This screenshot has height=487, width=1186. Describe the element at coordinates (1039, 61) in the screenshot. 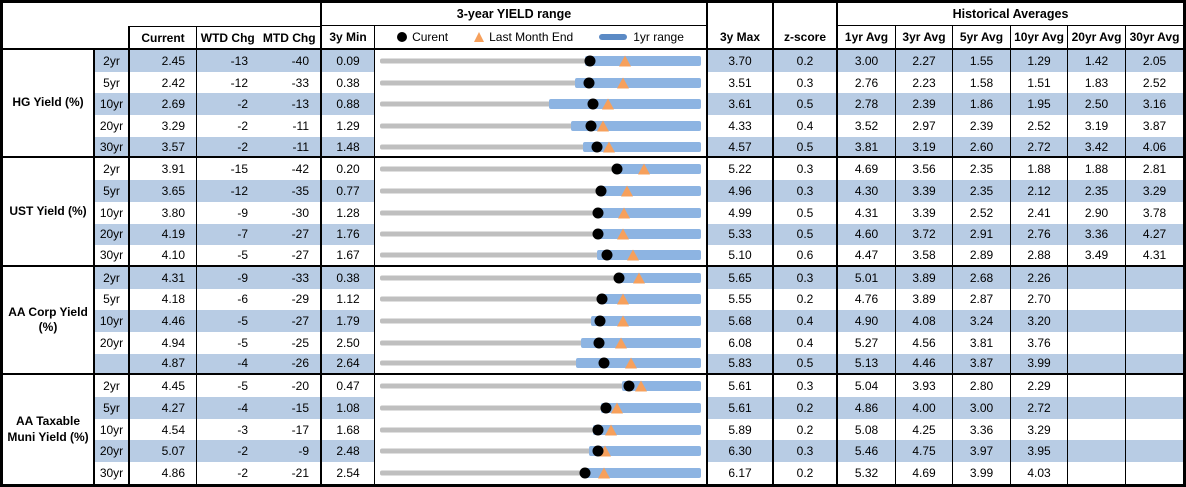

I see `cell-avg-10yr-avg: 1.29` at that location.